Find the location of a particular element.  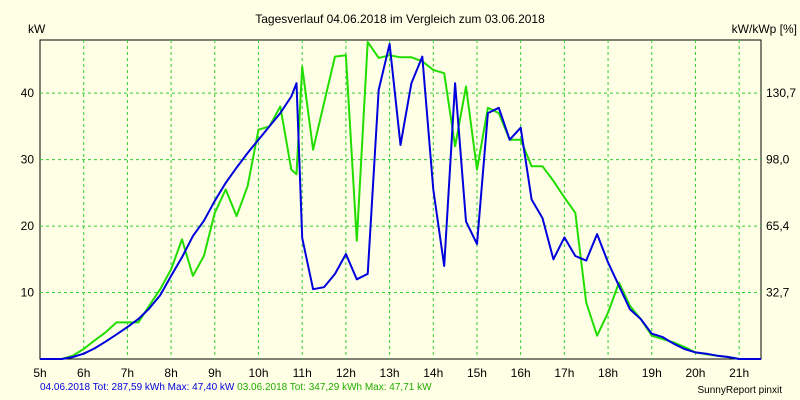

legend-series-1: 04.06.2018 Tot: 287,59 kWh Max: 47,40 kW is located at coordinates (137, 387).